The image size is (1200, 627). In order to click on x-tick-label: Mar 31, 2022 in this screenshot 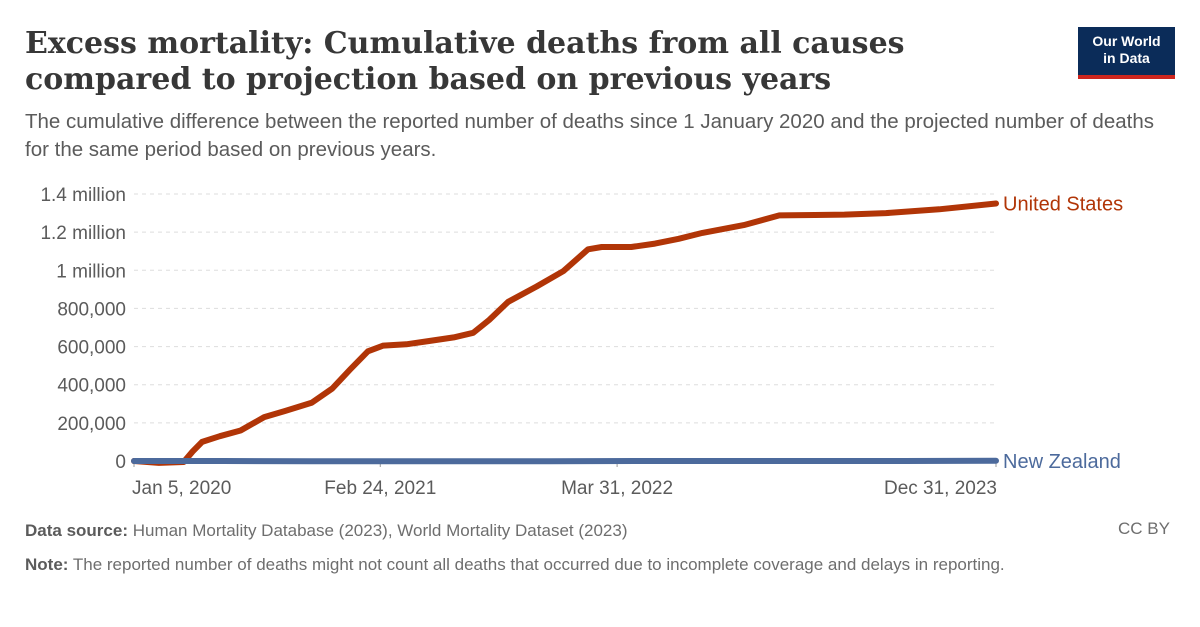, I will do `click(617, 488)`.